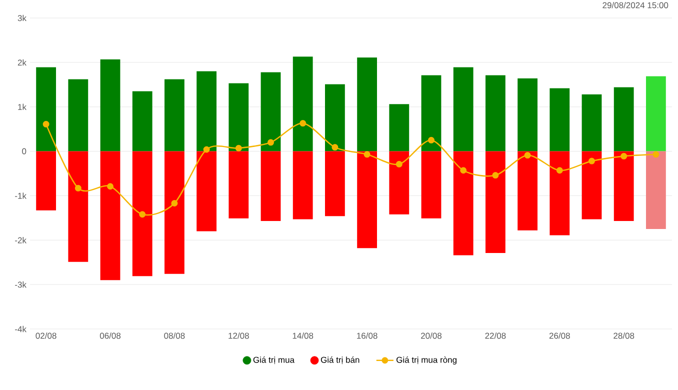  I want to click on x-tick-label: 02/08, so click(46, 335).